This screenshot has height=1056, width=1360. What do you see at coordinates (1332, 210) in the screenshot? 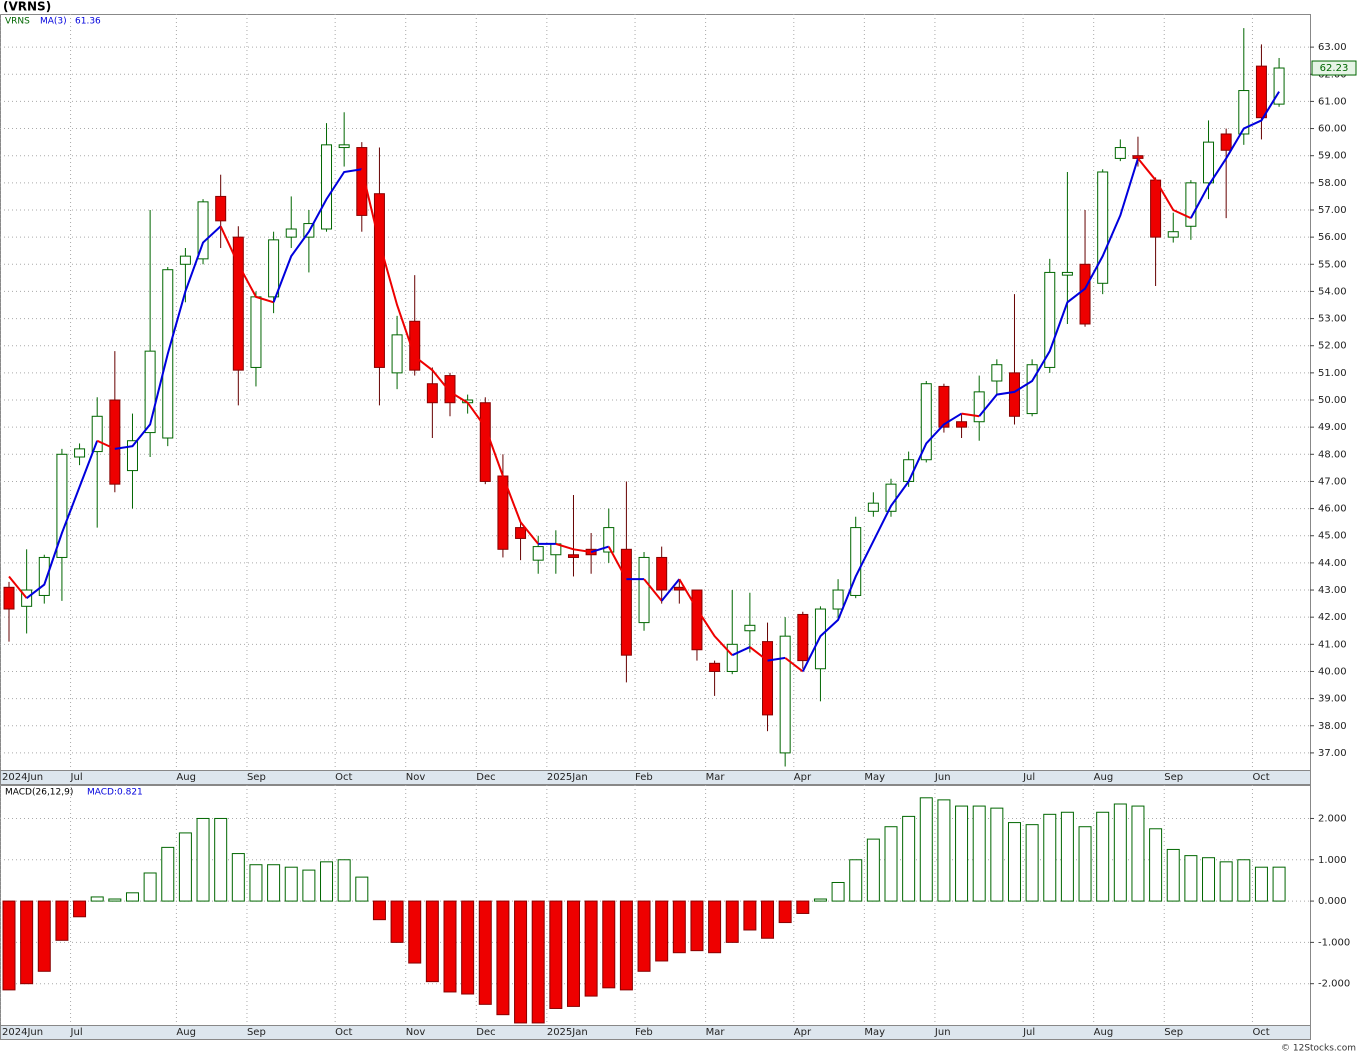
I see `y-tick-label: 57.00` at bounding box center [1332, 210].